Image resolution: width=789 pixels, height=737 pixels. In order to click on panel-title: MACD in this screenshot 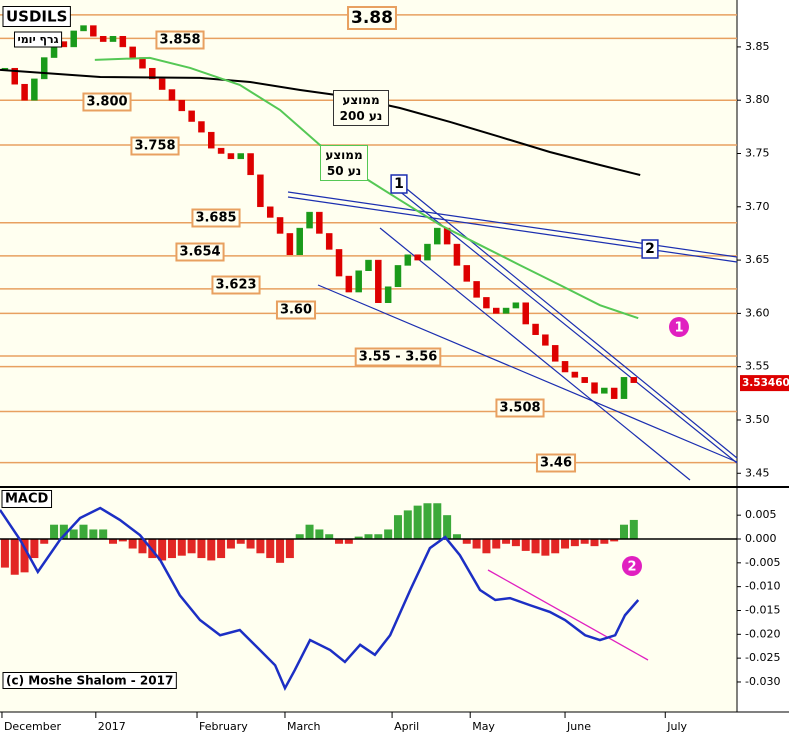, I will do `click(27, 499)`.